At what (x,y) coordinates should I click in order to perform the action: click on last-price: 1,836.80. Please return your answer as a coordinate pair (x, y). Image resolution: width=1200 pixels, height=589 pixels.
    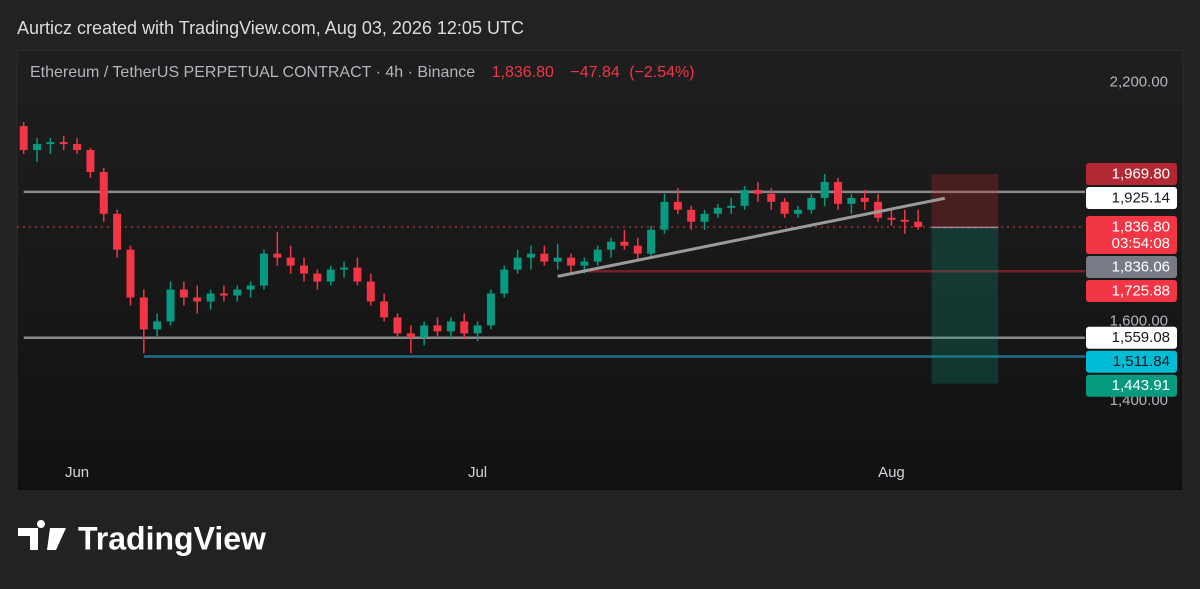
    Looking at the image, I should click on (523, 72).